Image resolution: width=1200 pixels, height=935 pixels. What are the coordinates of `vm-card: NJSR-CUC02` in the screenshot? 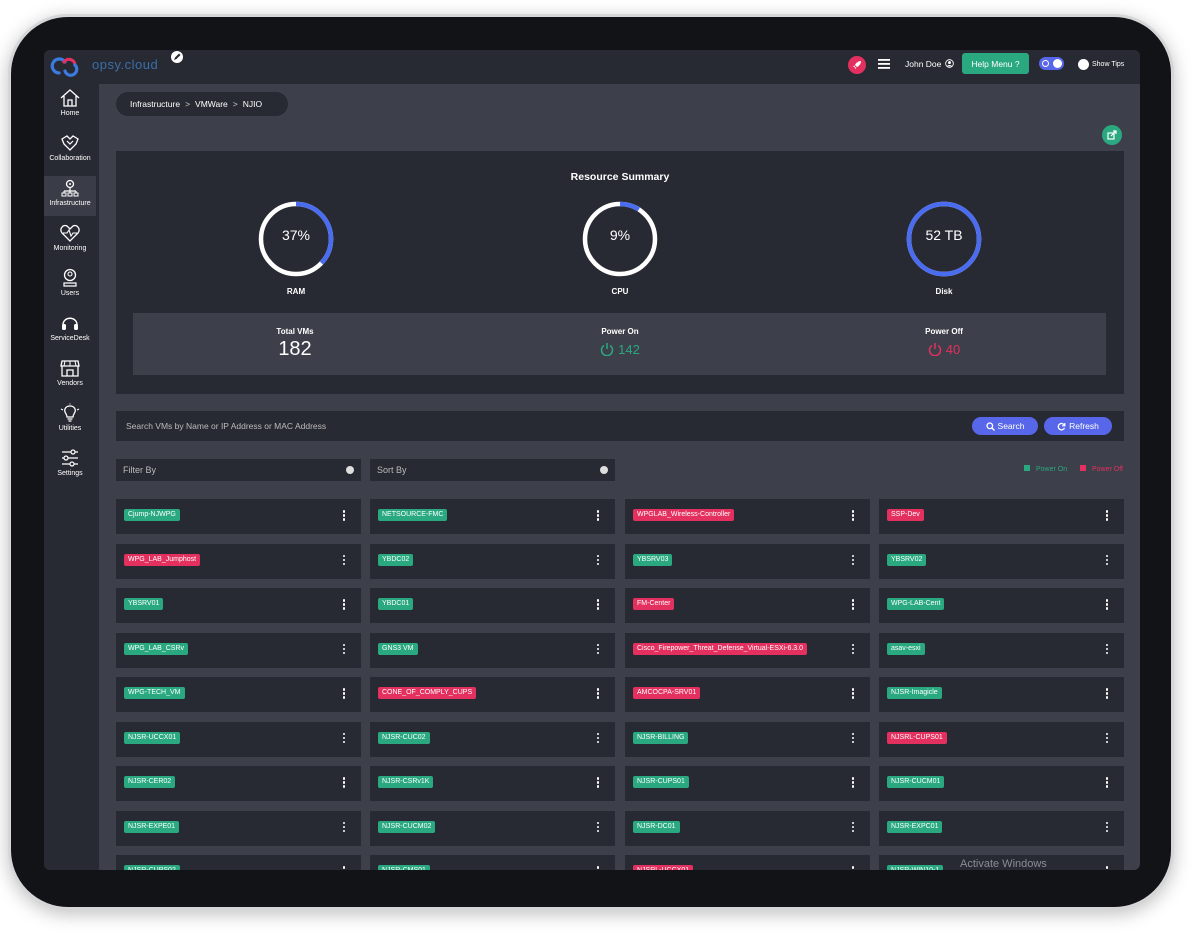 It's located at (492, 739).